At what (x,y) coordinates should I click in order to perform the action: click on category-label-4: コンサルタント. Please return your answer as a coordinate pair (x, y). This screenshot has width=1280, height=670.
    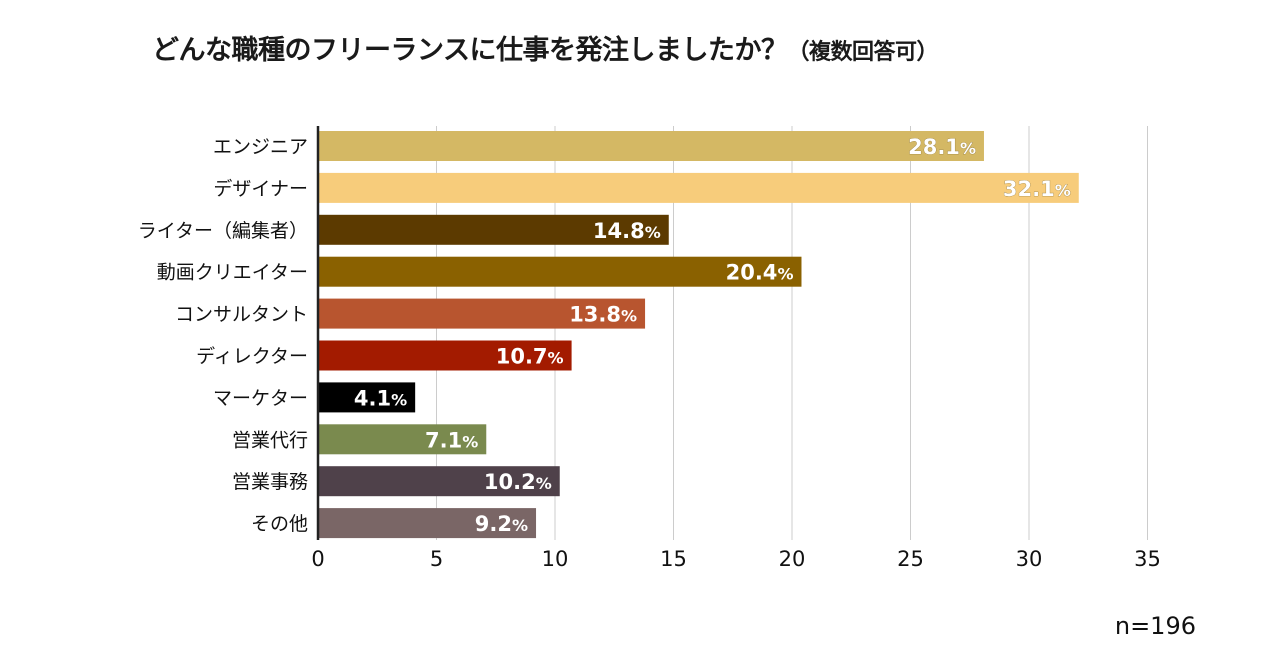
    Looking at the image, I should click on (241, 315).